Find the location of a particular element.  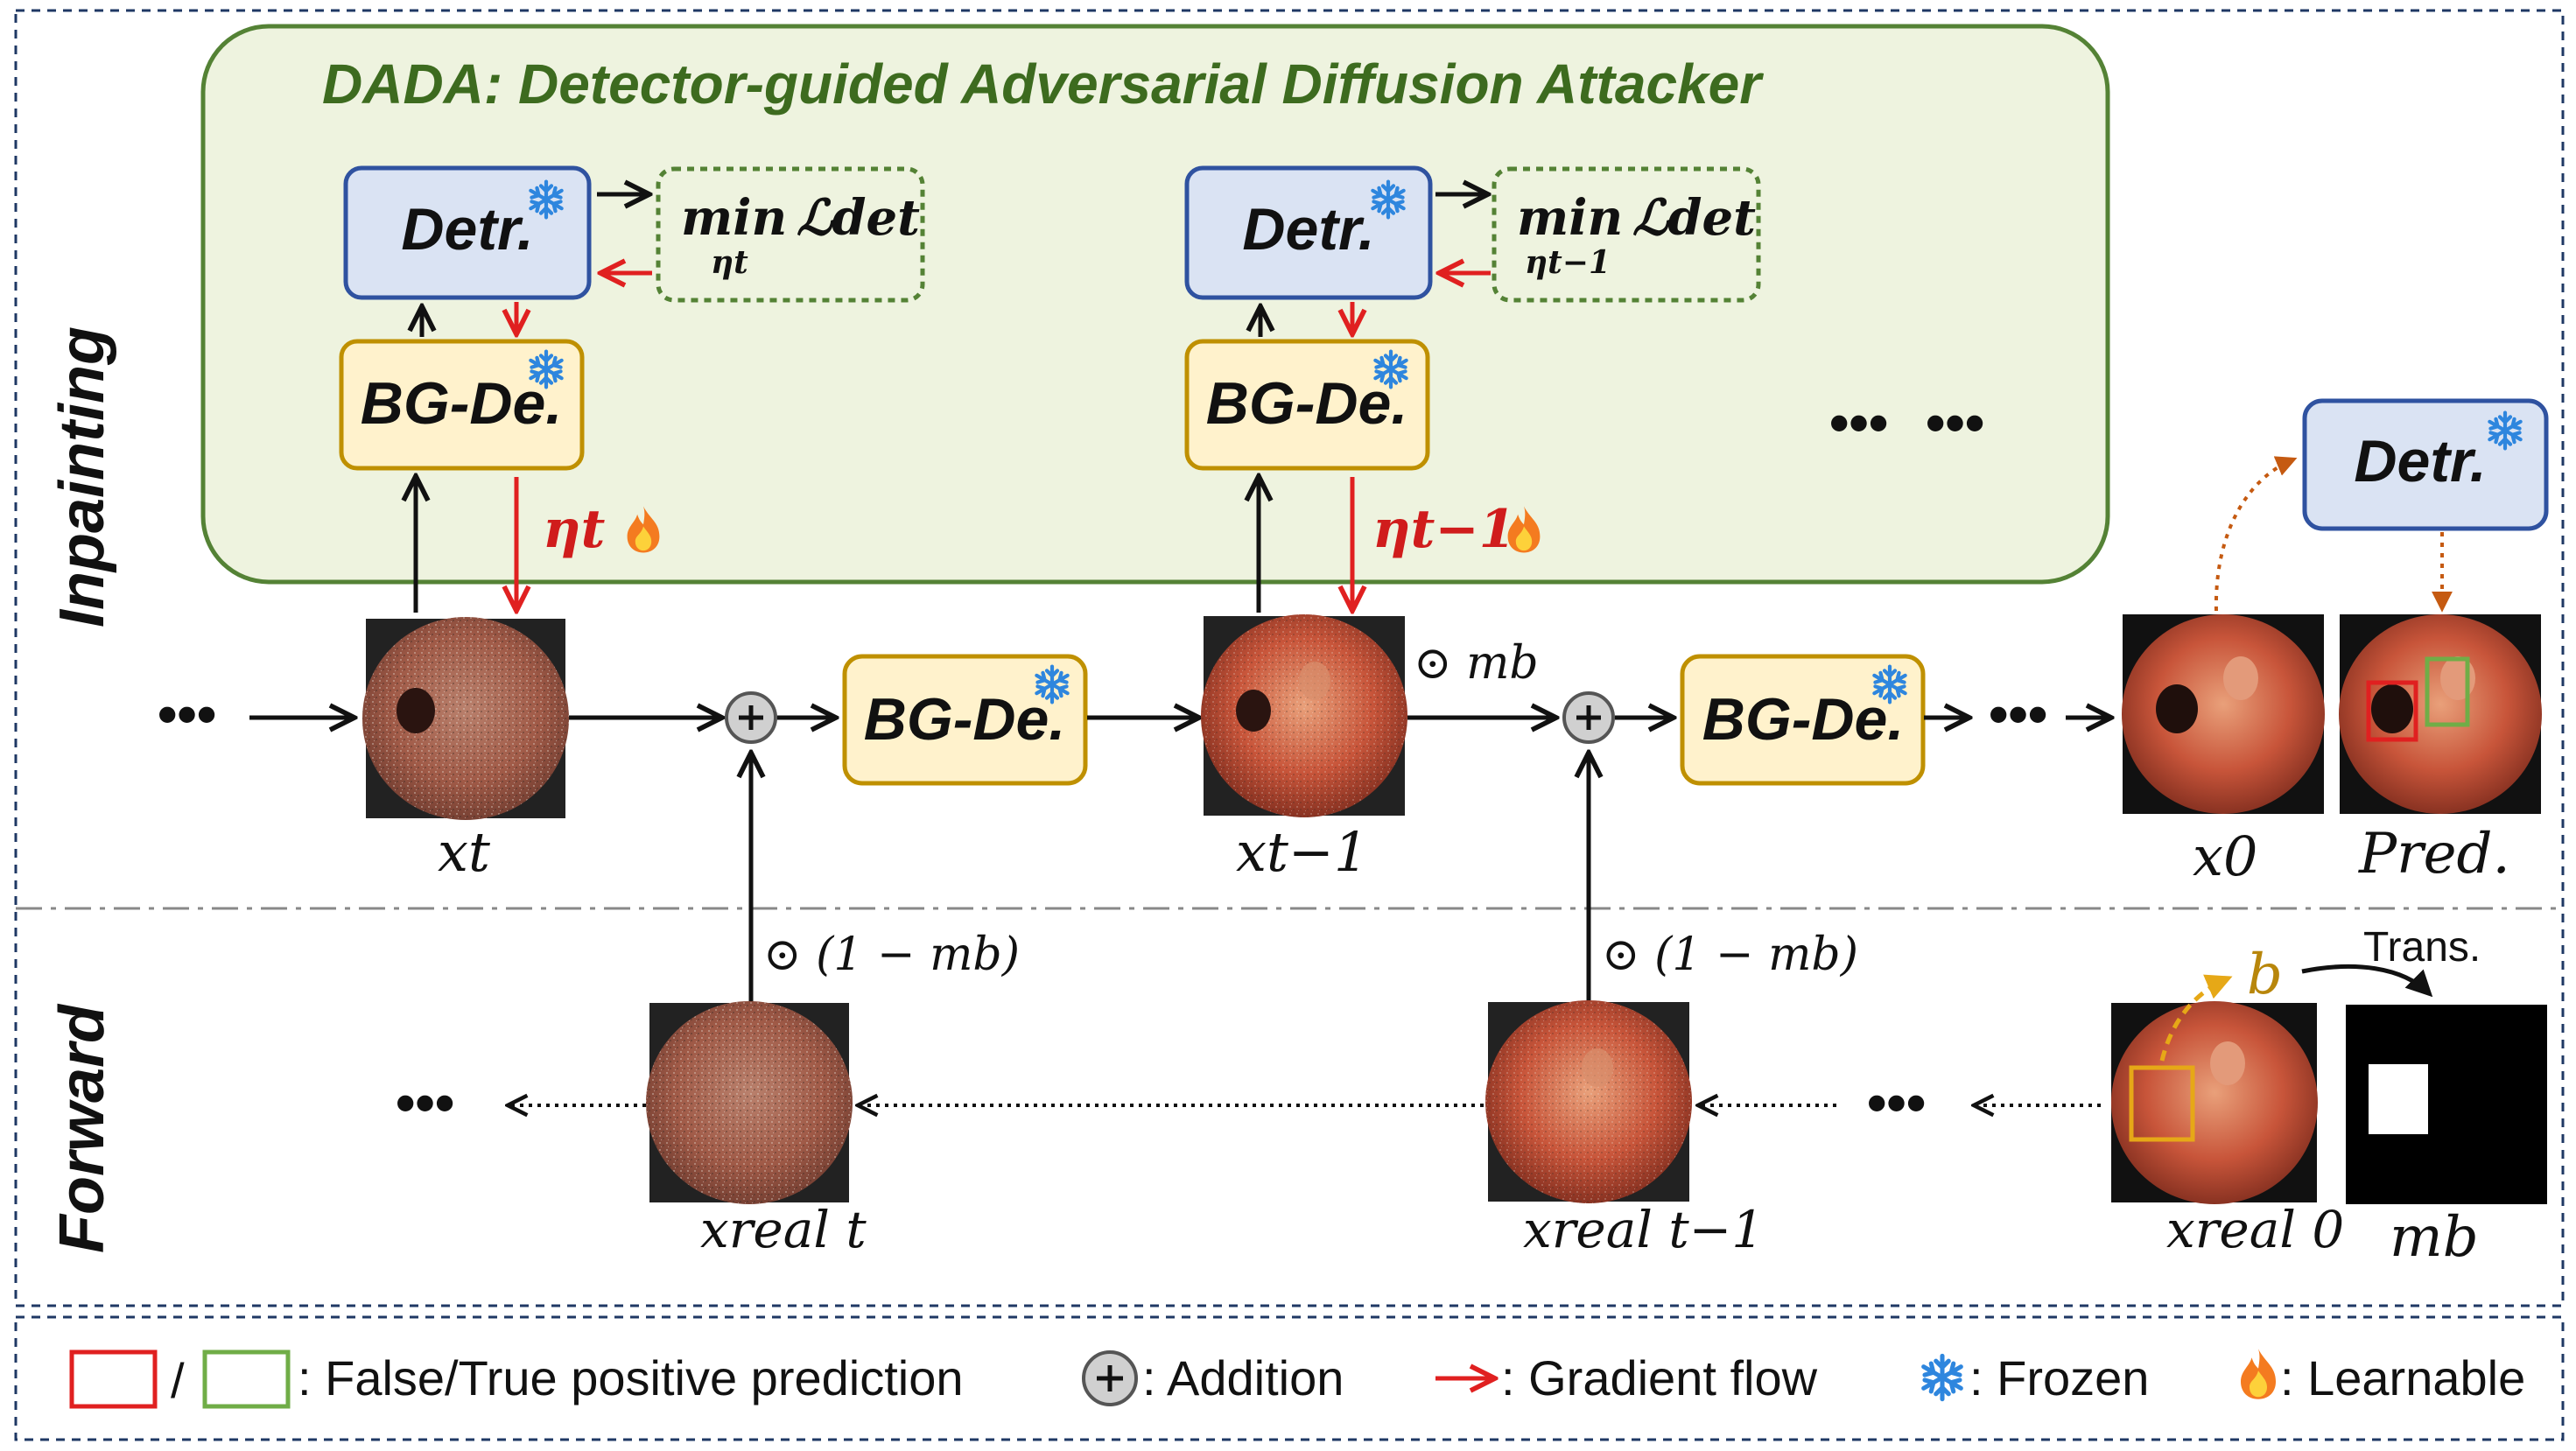

image-x0 is located at coordinates (2223, 714).